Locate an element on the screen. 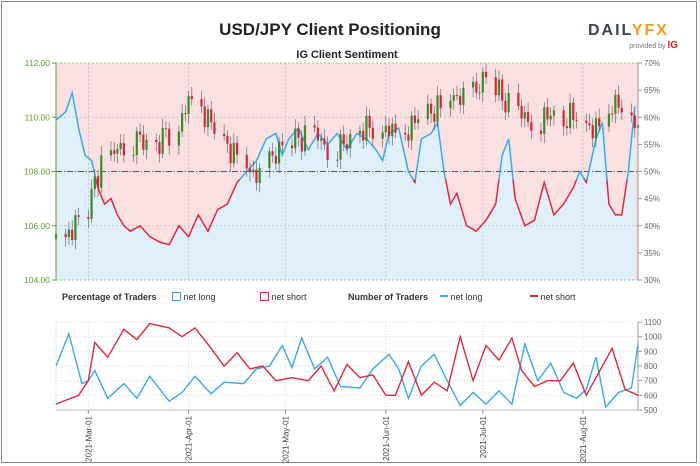 The image size is (700, 466). legend-pct-title: Percentage of Traders is located at coordinates (109, 297).